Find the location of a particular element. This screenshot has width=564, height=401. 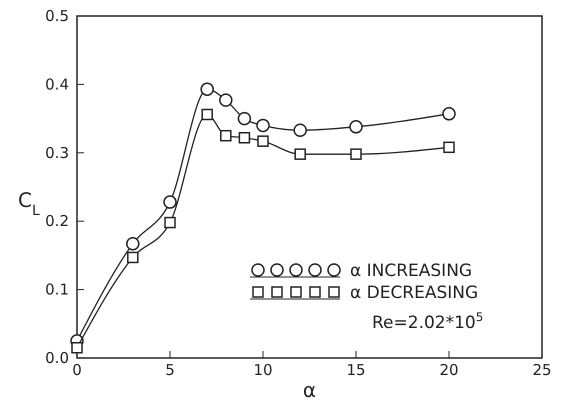

y-tick-label: 0.5 is located at coordinates (57, 16).